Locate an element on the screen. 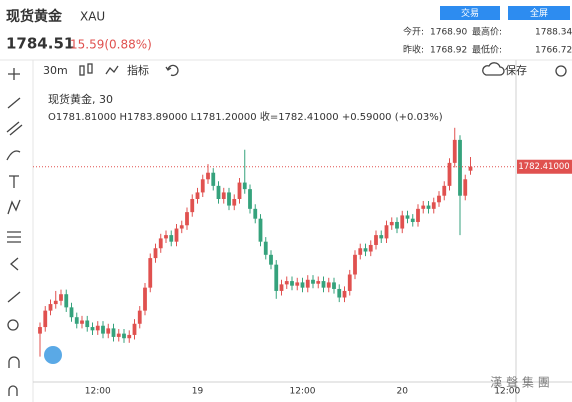 Image resolution: width=572 pixels, height=402 pixels. settings-icon is located at coordinates (561, 71).